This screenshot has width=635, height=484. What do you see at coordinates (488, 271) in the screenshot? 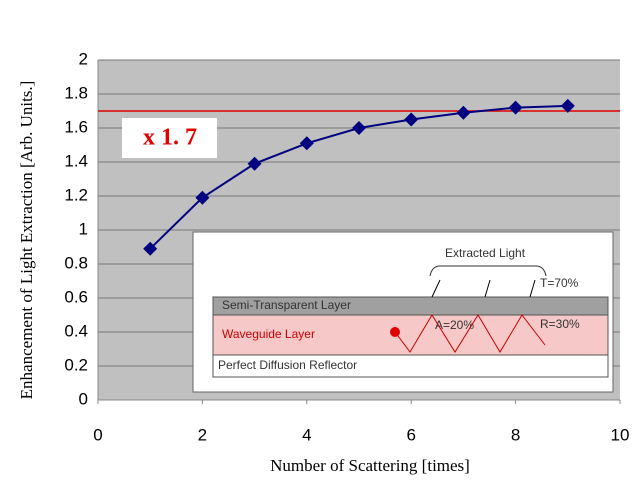
I see `brace` at bounding box center [488, 271].